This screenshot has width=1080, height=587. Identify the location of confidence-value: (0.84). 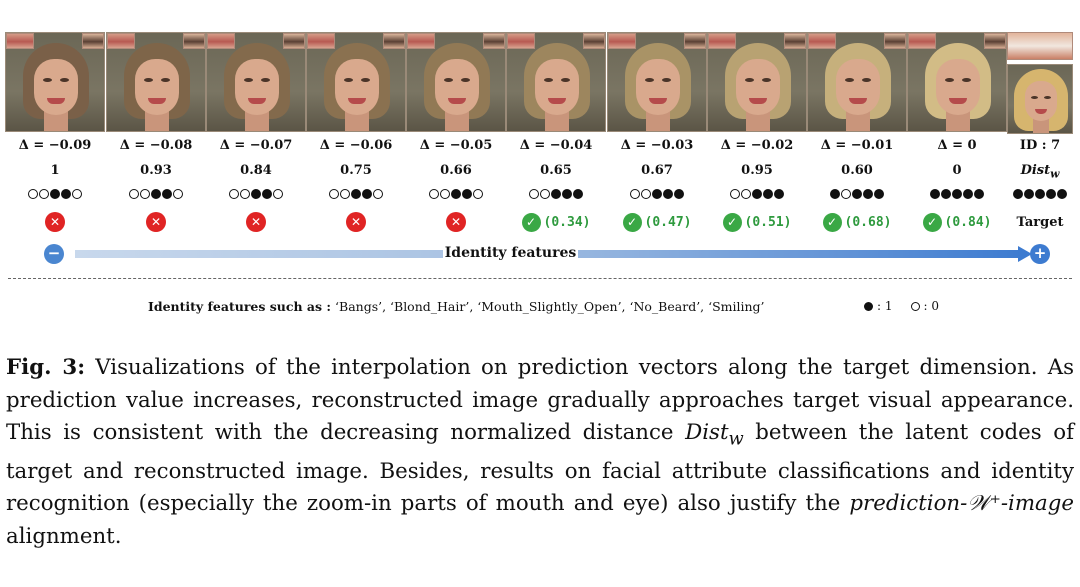
(968, 222).